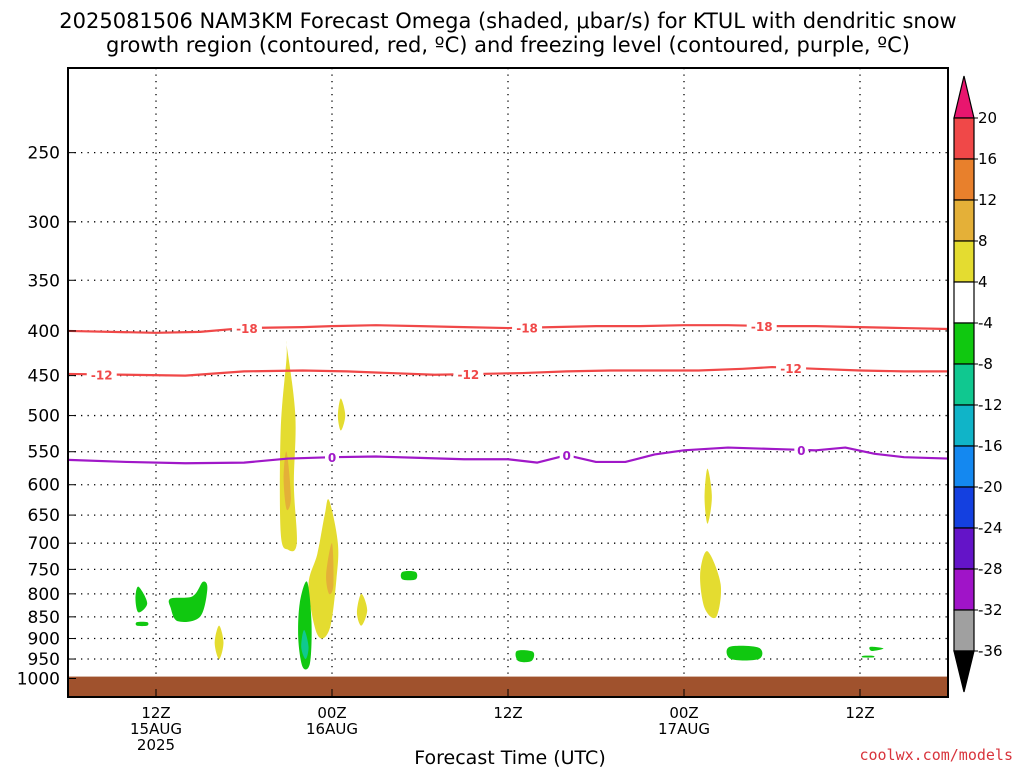 The width and height of the screenshot is (1024, 768). I want to click on contour-label--12-1: -12, so click(469, 375).